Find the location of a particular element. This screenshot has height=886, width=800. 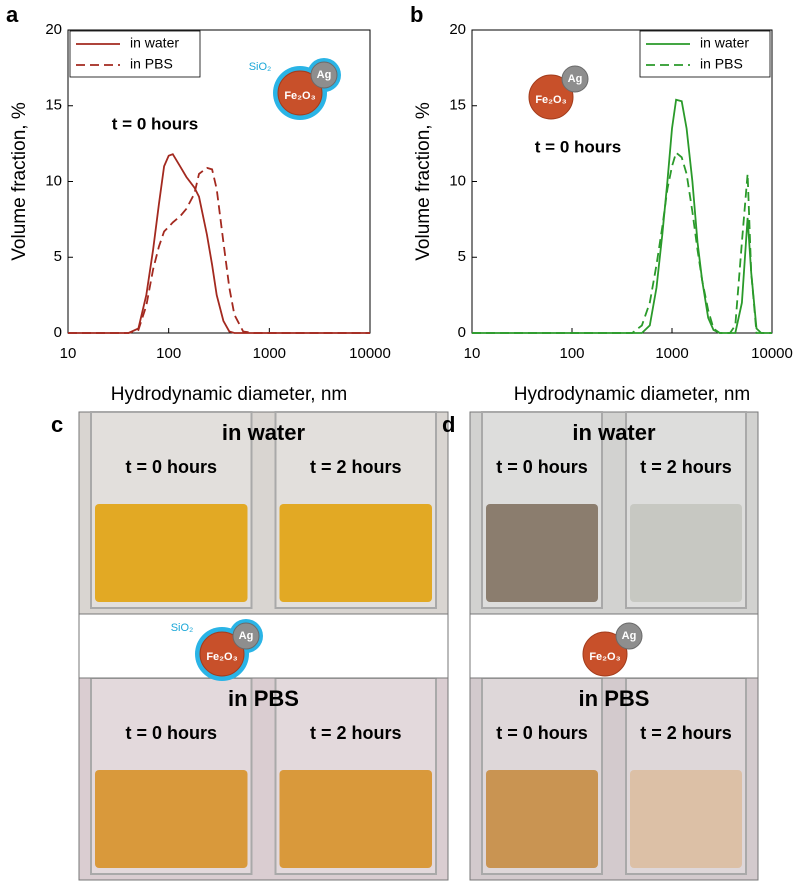

photo-divider is located at coordinates (263, 646).